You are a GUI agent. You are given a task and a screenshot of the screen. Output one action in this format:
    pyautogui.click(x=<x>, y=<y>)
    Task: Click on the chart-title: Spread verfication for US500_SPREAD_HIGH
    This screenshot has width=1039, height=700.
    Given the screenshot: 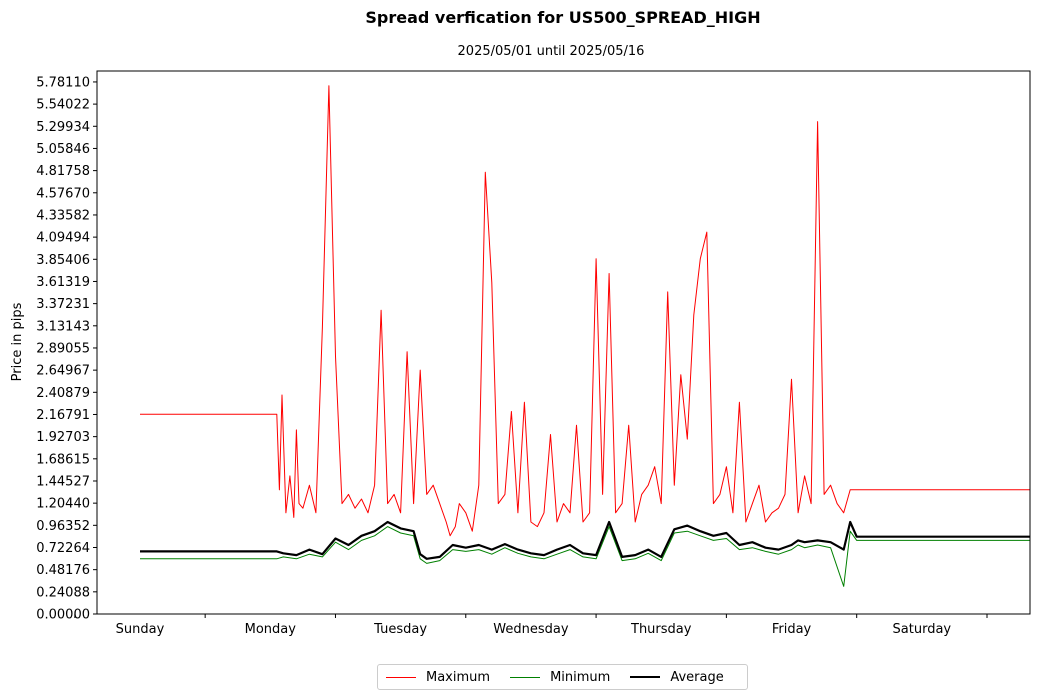 What is the action you would take?
    pyautogui.click(x=563, y=17)
    